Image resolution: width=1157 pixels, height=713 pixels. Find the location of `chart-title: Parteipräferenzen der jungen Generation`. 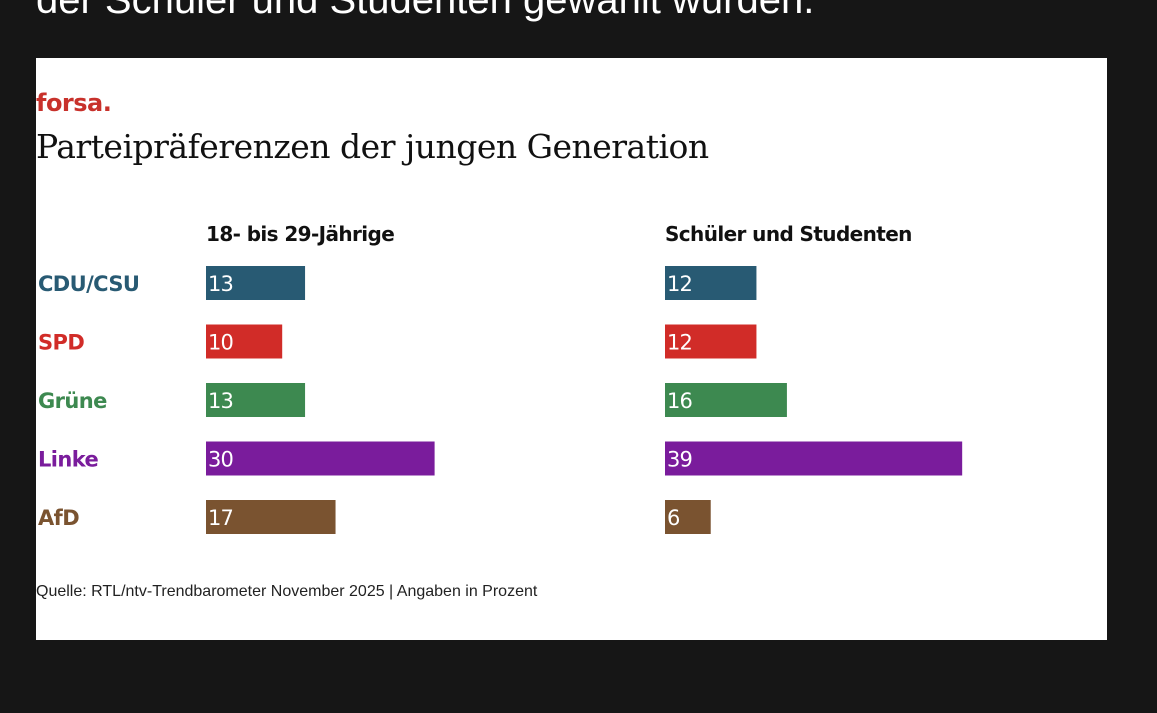

chart-title: Parteipräferenzen der jungen Generation is located at coordinates (372, 146).